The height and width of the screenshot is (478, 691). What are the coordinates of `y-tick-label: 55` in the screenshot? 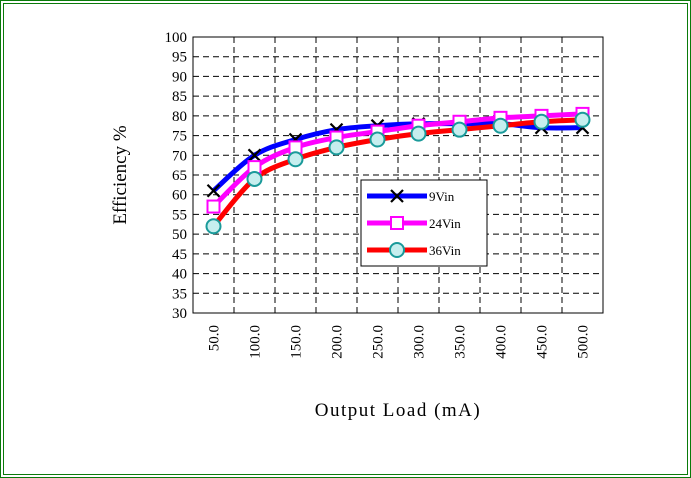 It's located at (179, 215).